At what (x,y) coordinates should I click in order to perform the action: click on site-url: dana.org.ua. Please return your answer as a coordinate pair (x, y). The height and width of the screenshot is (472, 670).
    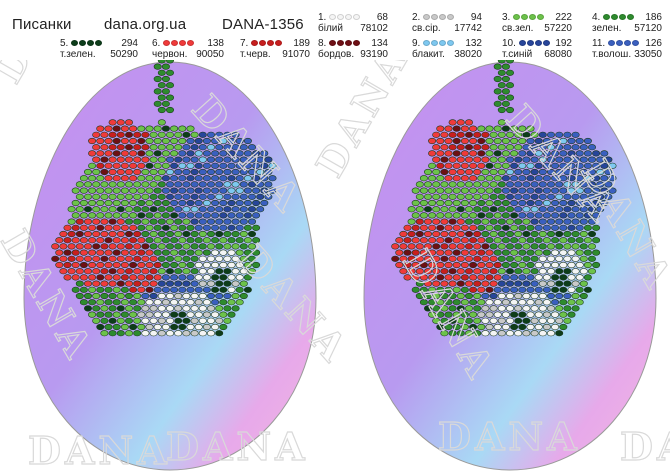
    Looking at the image, I should click on (145, 24).